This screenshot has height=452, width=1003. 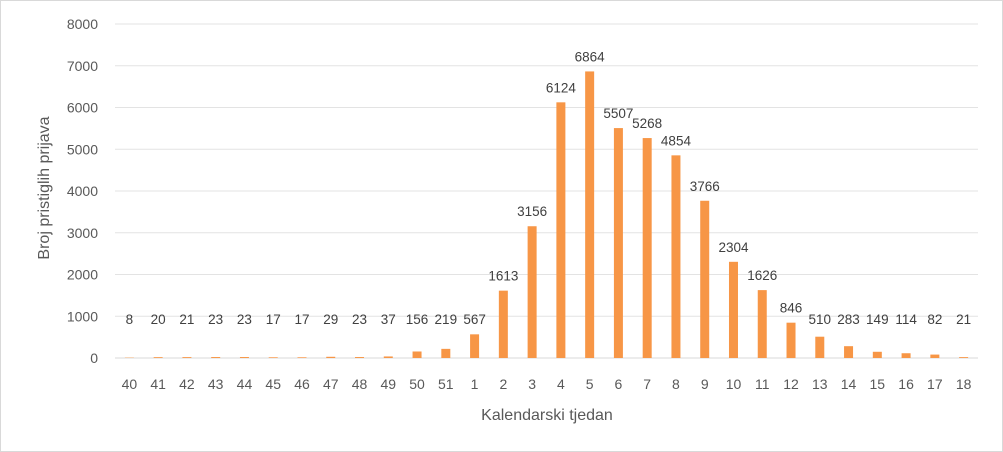 I want to click on x-tick-label: 12, so click(x=791, y=384).